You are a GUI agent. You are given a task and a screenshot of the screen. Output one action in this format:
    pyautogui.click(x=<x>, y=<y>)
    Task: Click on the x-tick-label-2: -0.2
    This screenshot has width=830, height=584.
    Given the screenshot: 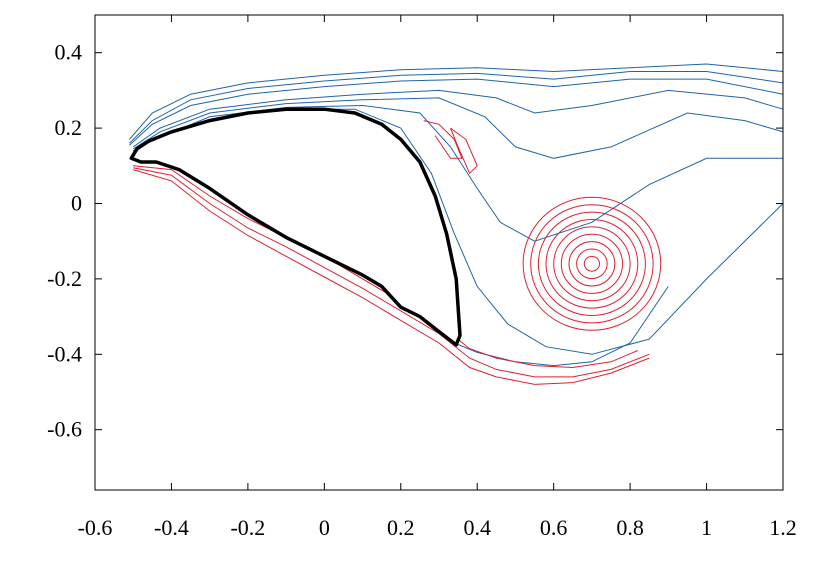 What is the action you would take?
    pyautogui.click(x=247, y=527)
    